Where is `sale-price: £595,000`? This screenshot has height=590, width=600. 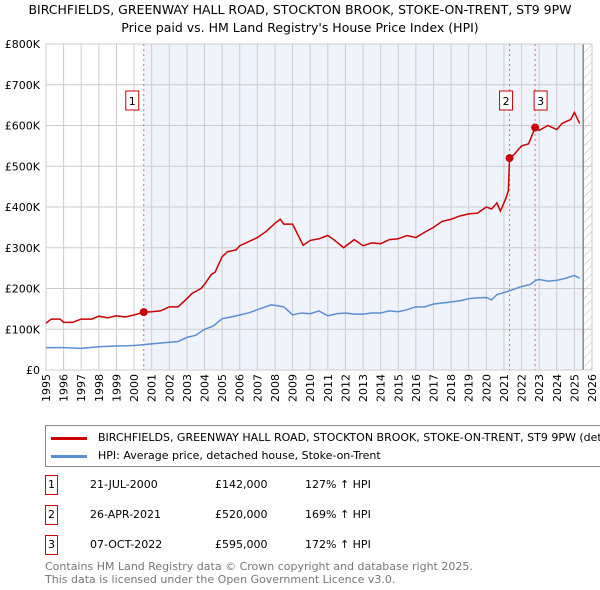
sale-price: £595,000 is located at coordinates (241, 544).